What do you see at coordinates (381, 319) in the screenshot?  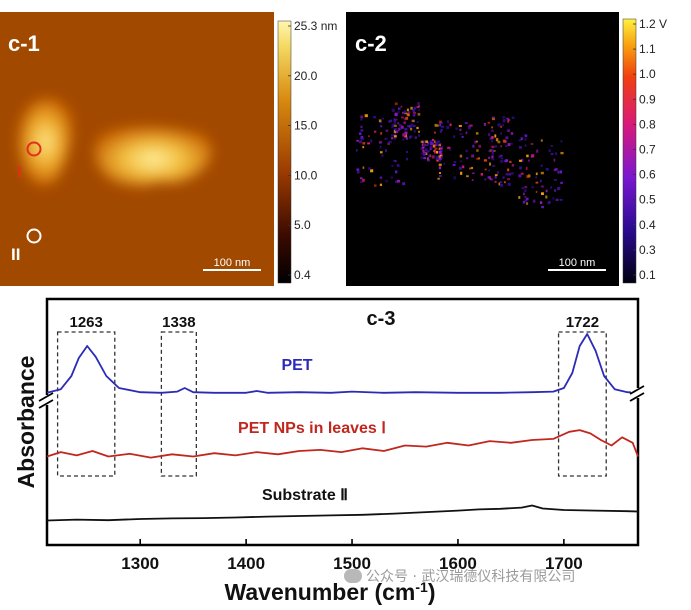 I see `c3-title: c-3` at bounding box center [381, 319].